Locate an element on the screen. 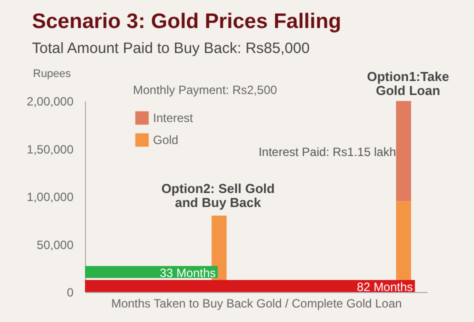  y-tick-label: 0 is located at coordinates (70, 293).